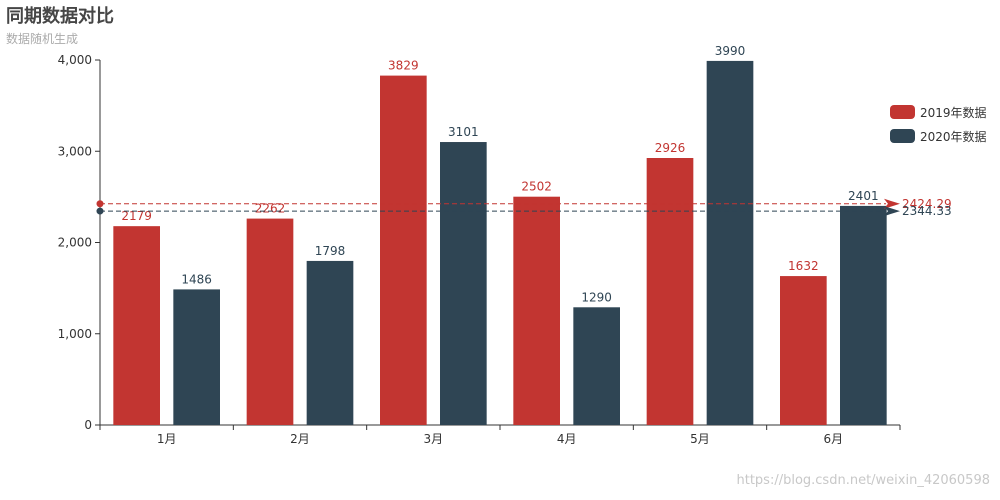  I want to click on x-tick-label: 4月, so click(567, 439).